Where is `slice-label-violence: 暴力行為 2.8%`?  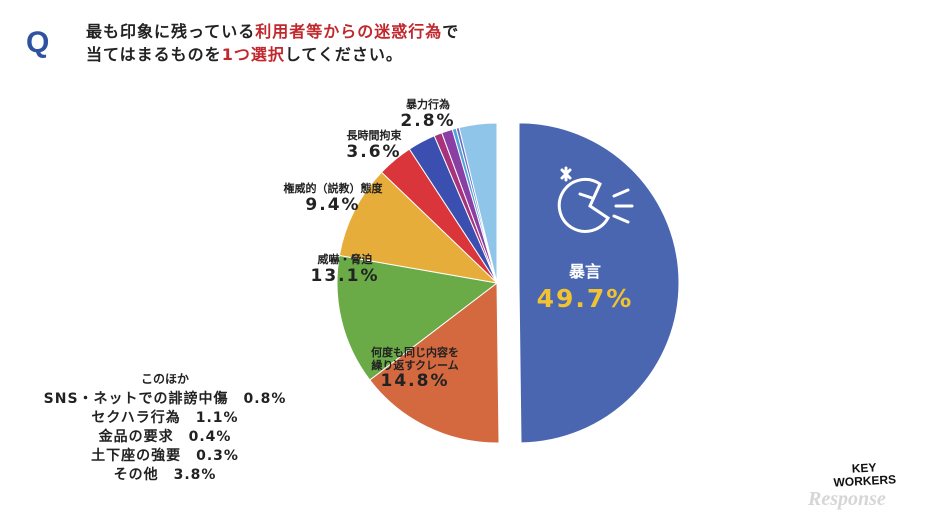 slice-label-violence: 暴力行為 2.8% is located at coordinates (428, 114).